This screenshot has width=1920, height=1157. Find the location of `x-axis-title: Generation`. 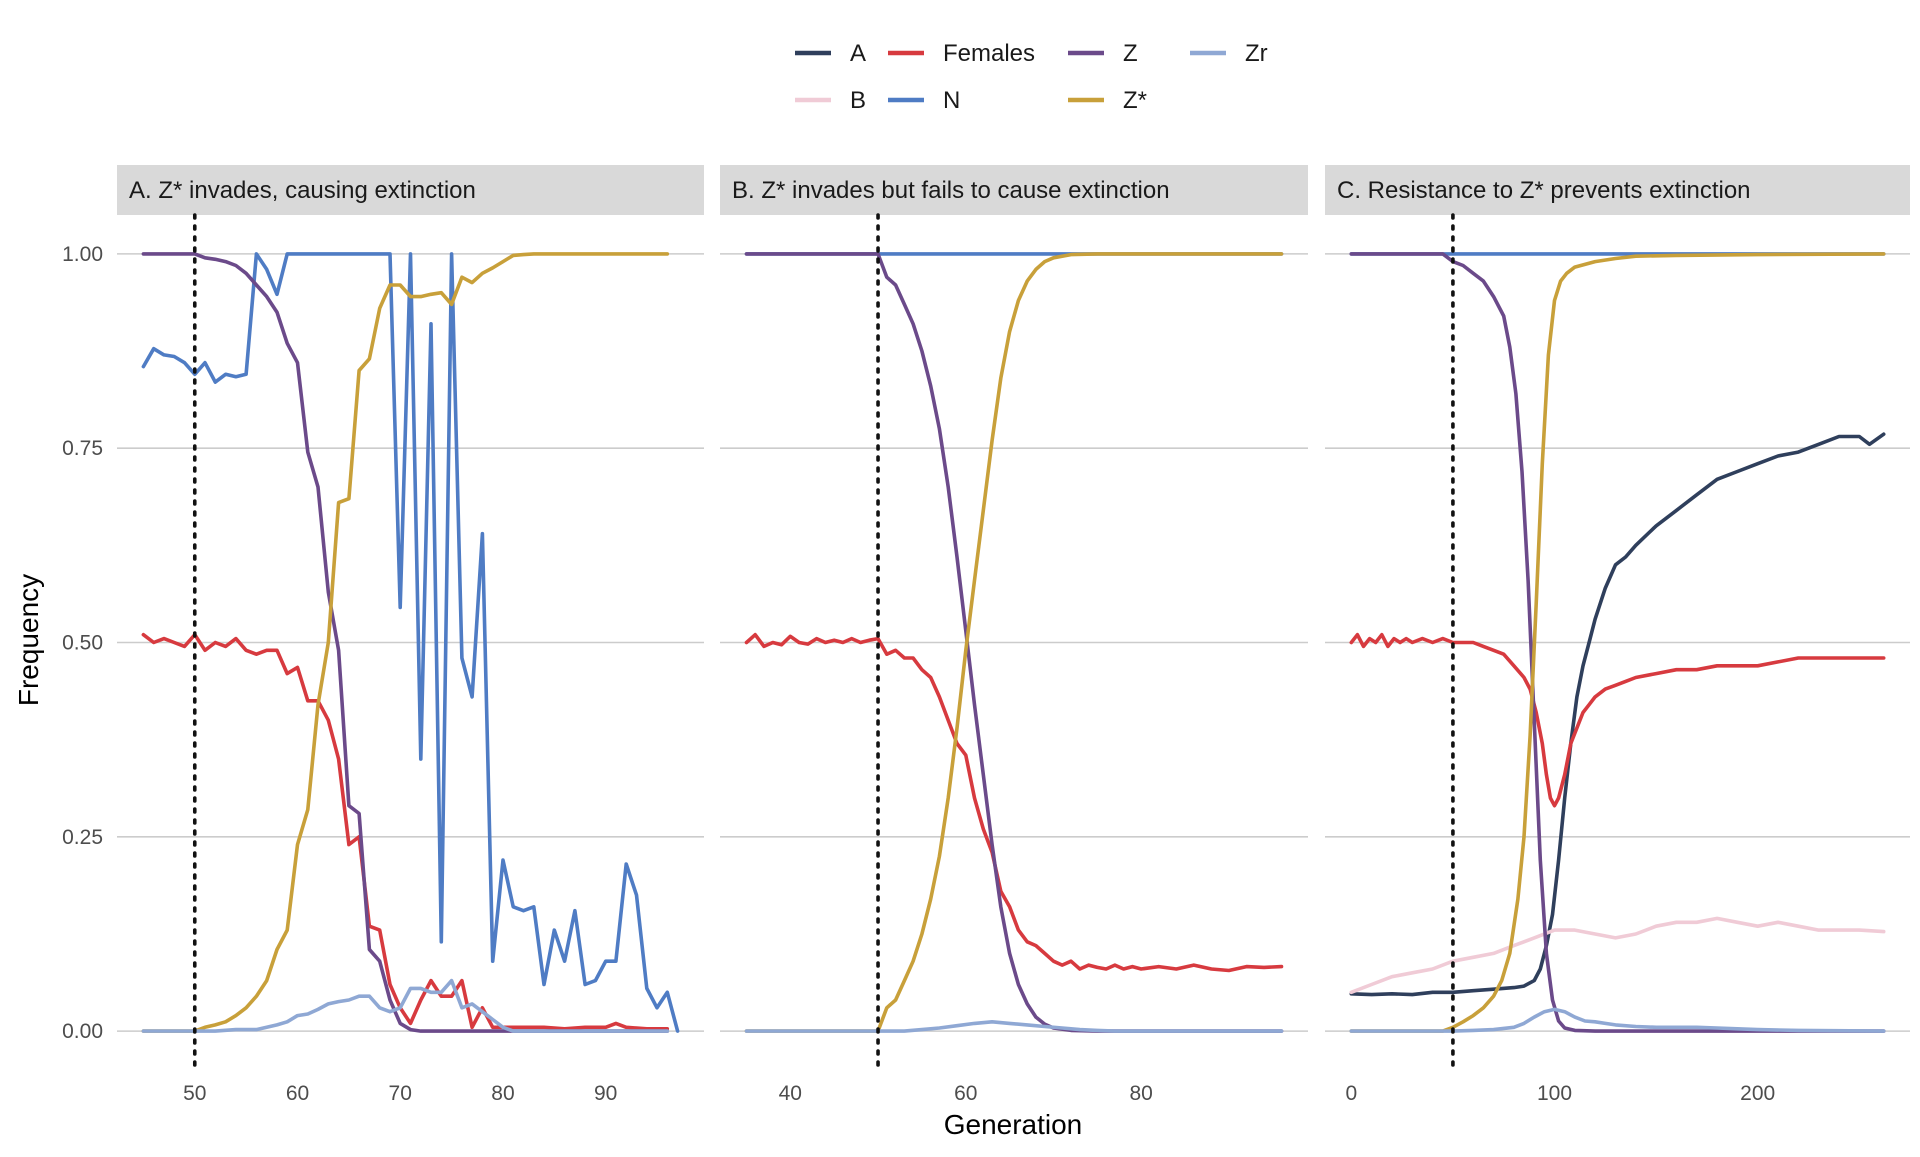

x-axis-title: Generation is located at coordinates (1013, 1124).